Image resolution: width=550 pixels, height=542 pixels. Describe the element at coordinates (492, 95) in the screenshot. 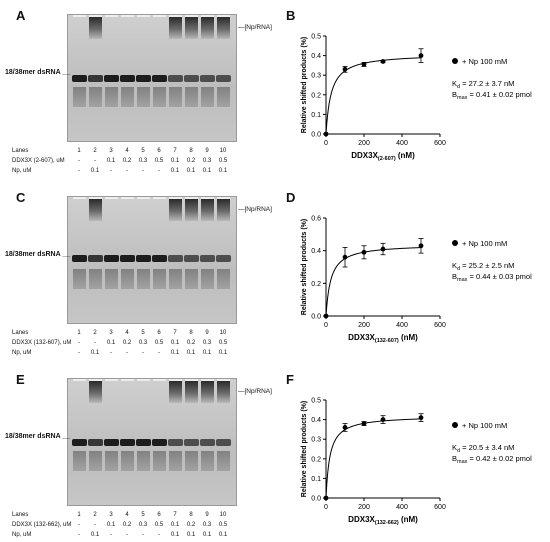

I see `bmax-value: Bmax = 0.41 ± 0.02 pmol` at that location.